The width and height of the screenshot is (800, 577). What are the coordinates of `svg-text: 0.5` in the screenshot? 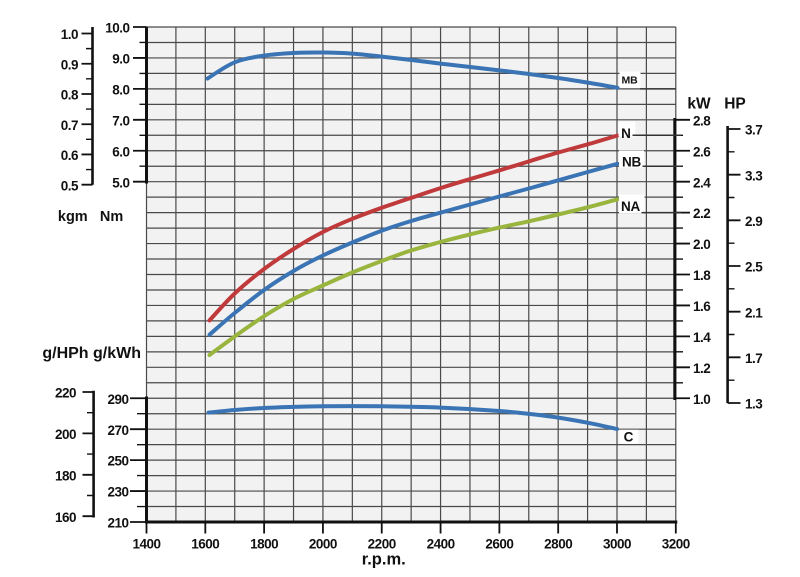 It's located at (70, 185).